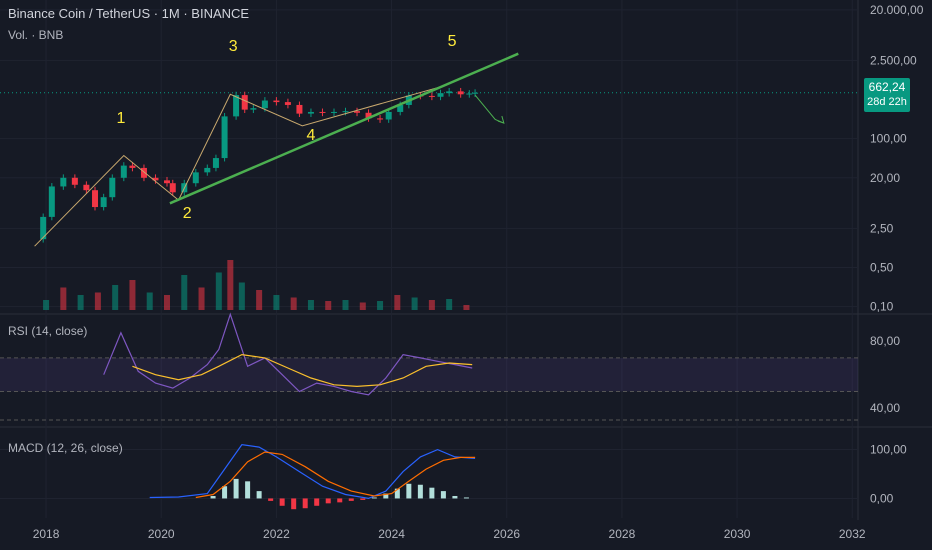 The image size is (932, 550). Describe the element at coordinates (852, 534) in the screenshot. I see `x-tick-label: 2032` at that location.